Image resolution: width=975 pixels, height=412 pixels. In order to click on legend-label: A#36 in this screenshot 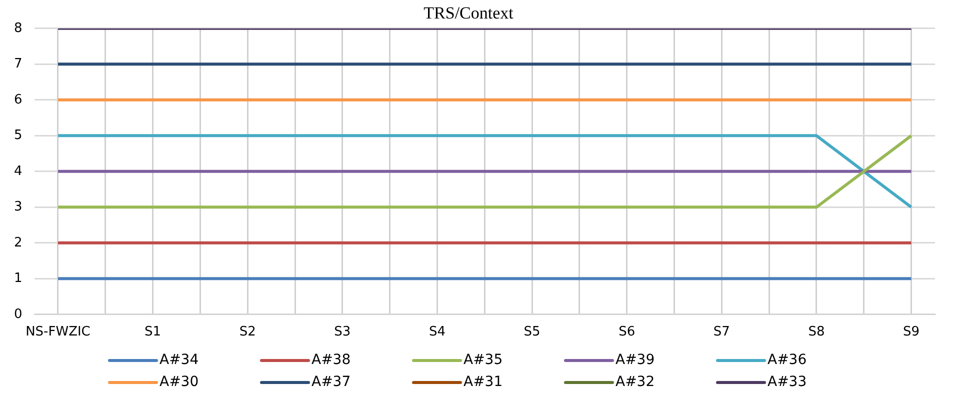, I will do `click(787, 360)`.